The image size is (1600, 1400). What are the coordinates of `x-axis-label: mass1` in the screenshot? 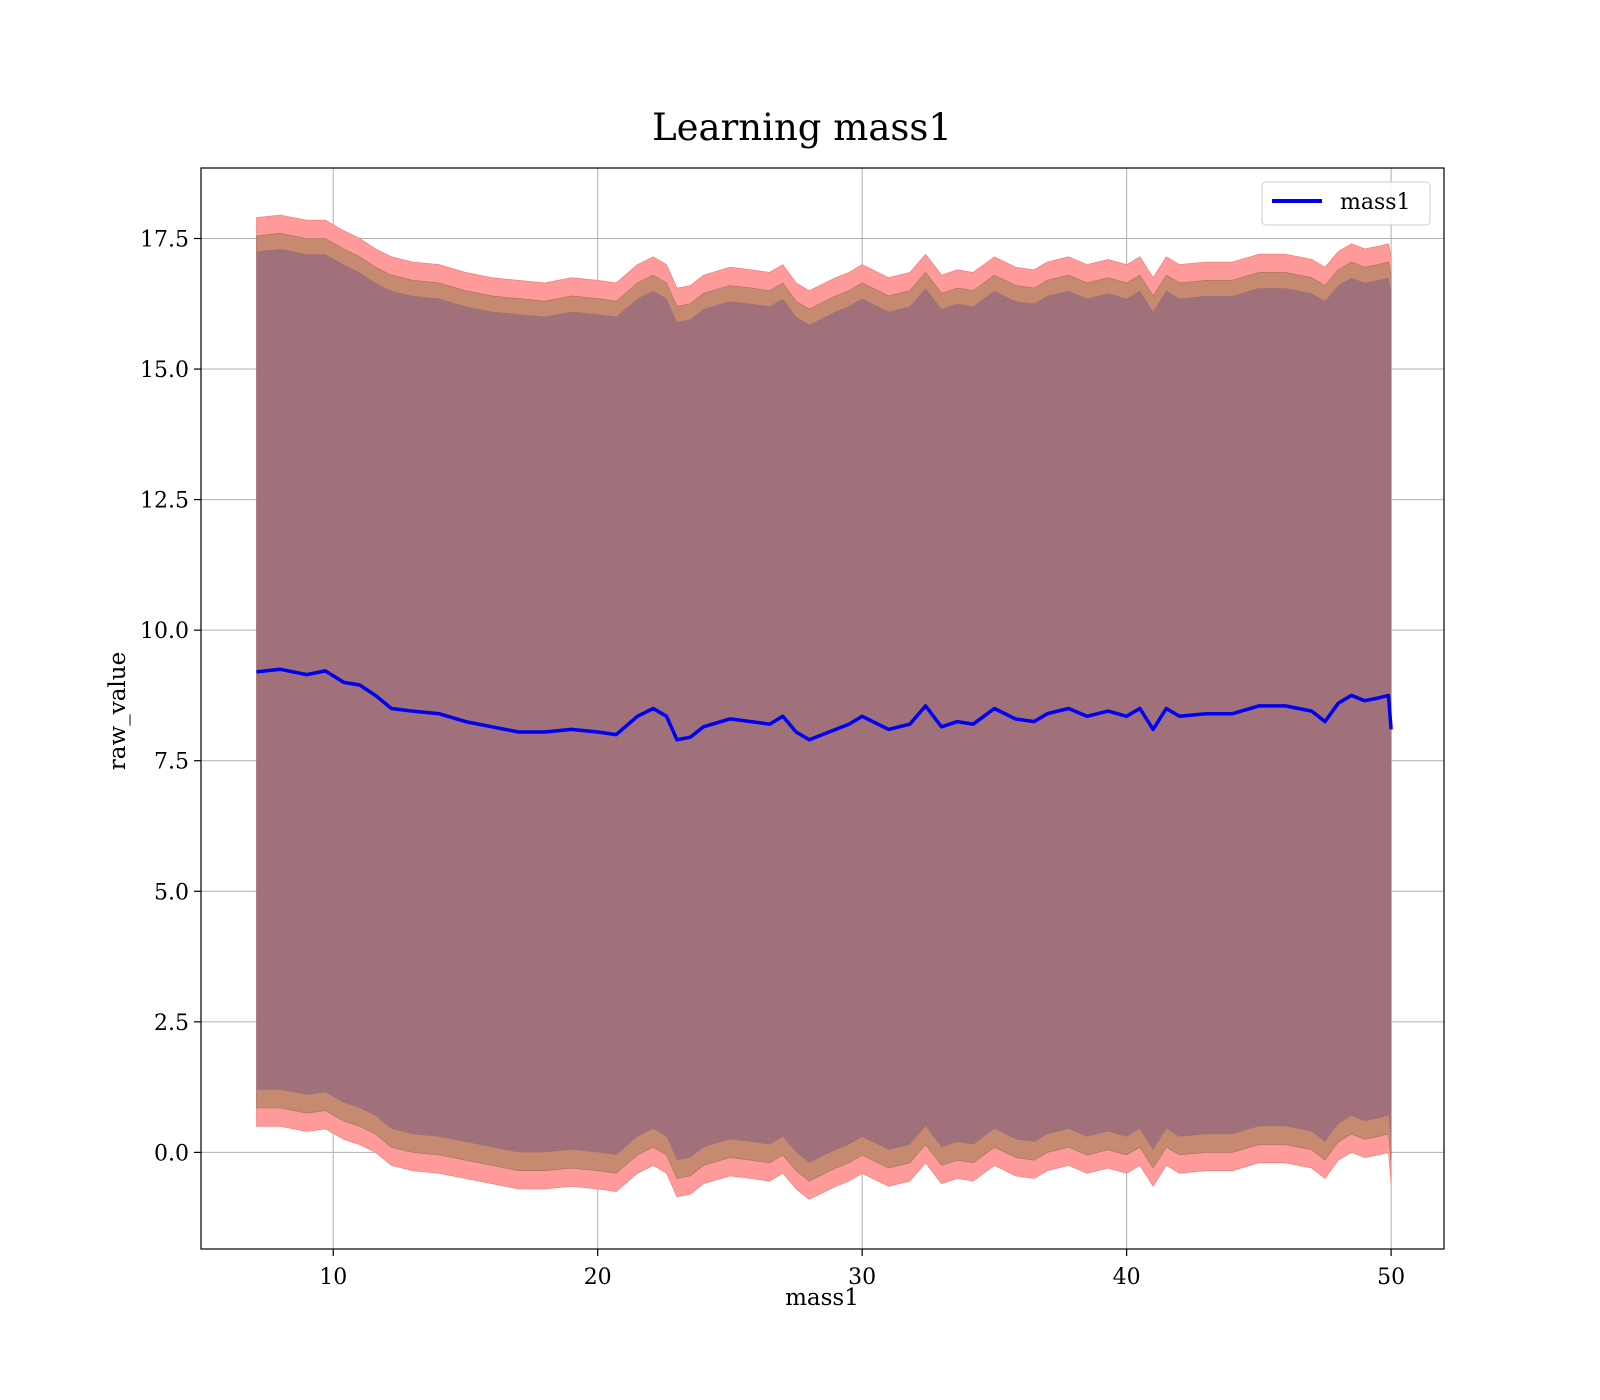 It's located at (822, 1298).